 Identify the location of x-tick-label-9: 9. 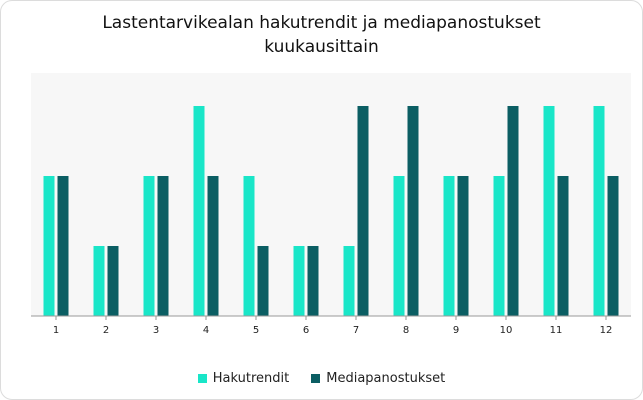
(456, 330).